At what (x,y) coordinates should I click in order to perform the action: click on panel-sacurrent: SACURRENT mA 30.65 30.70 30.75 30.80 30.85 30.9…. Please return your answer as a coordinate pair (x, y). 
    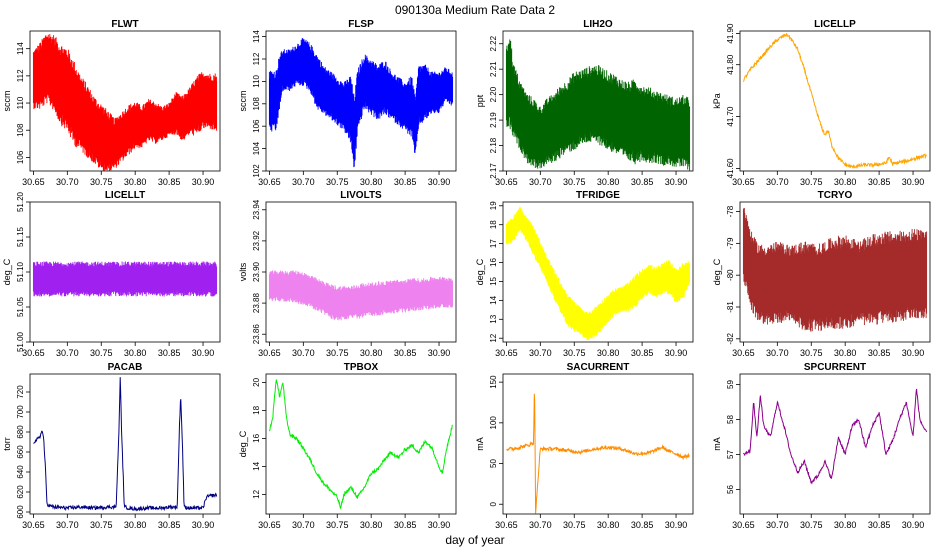
    Looking at the image, I should click on (584, 446).